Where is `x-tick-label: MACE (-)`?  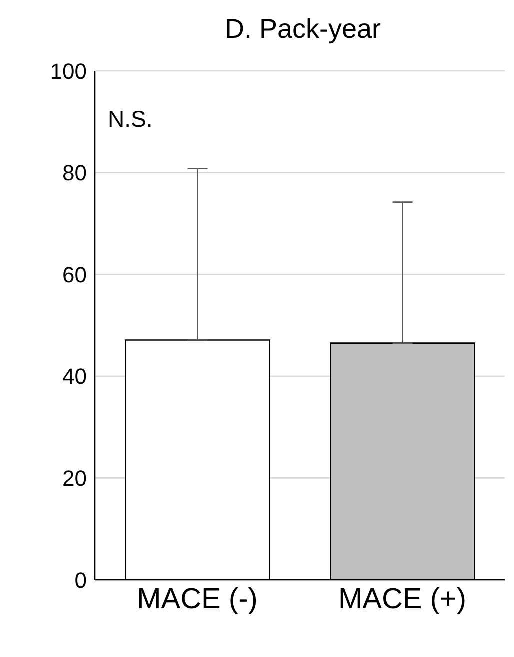
x-tick-label: MACE (-) is located at coordinates (197, 600).